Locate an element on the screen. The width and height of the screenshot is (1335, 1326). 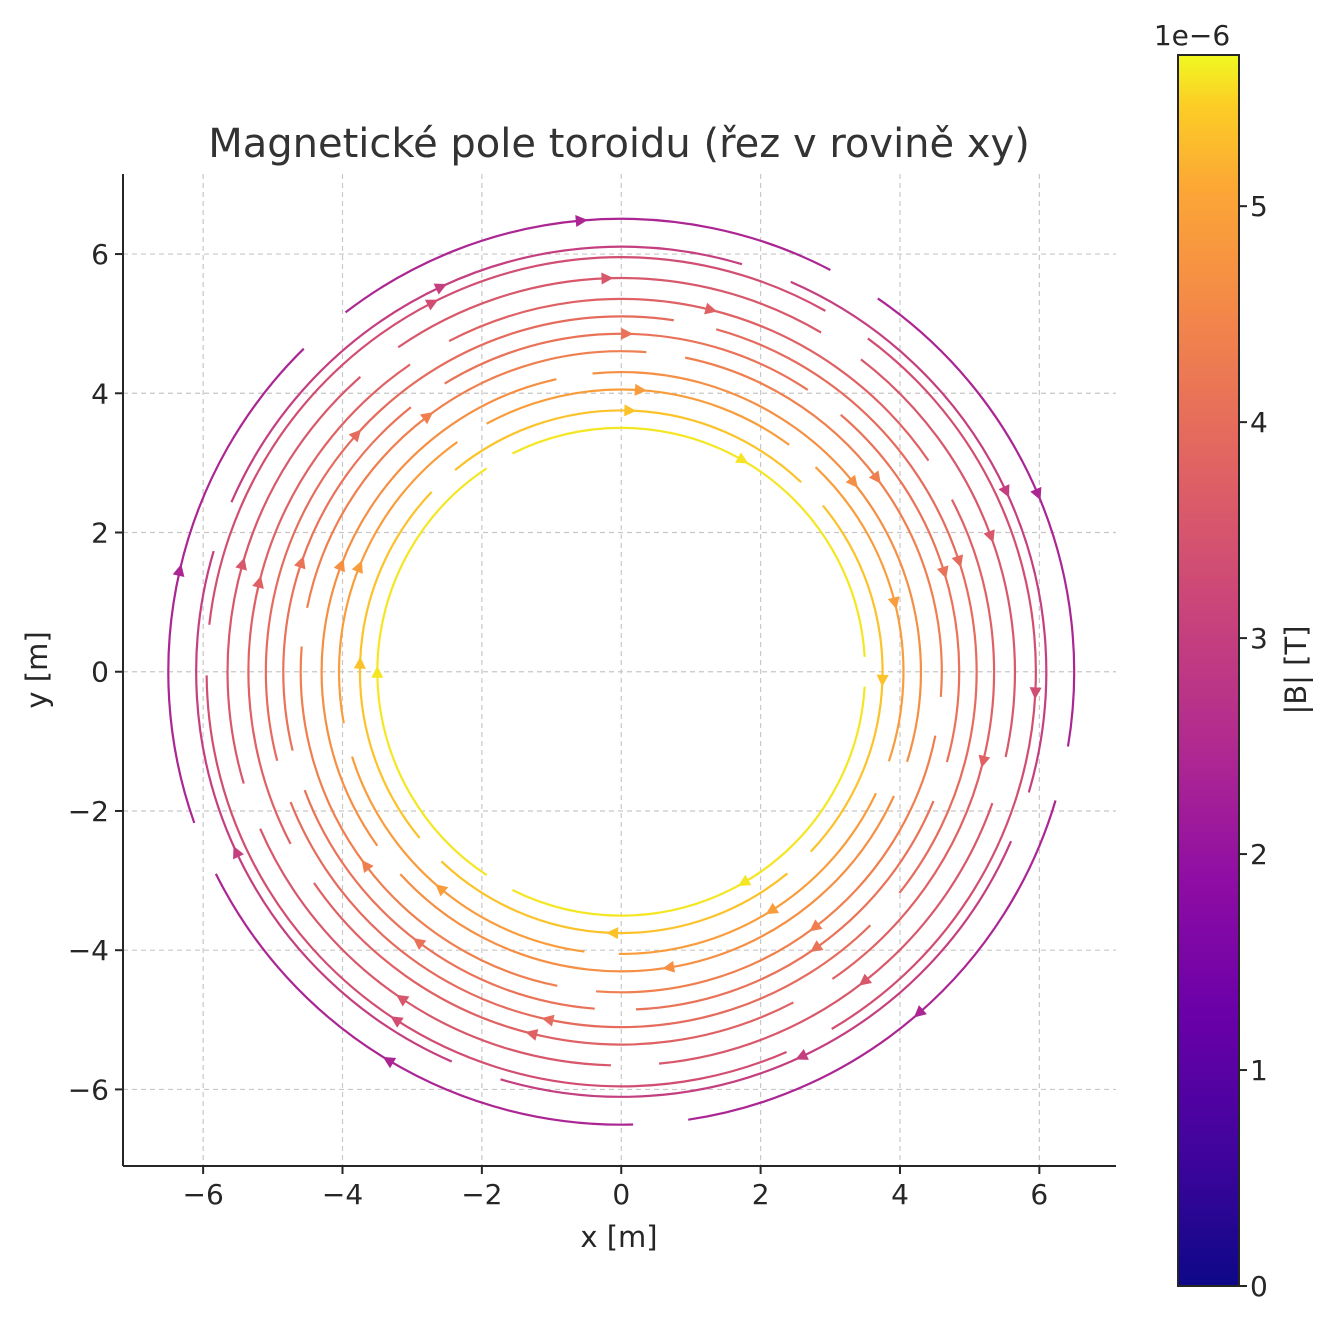
x-tick-label: −2 is located at coordinates (481, 1194).